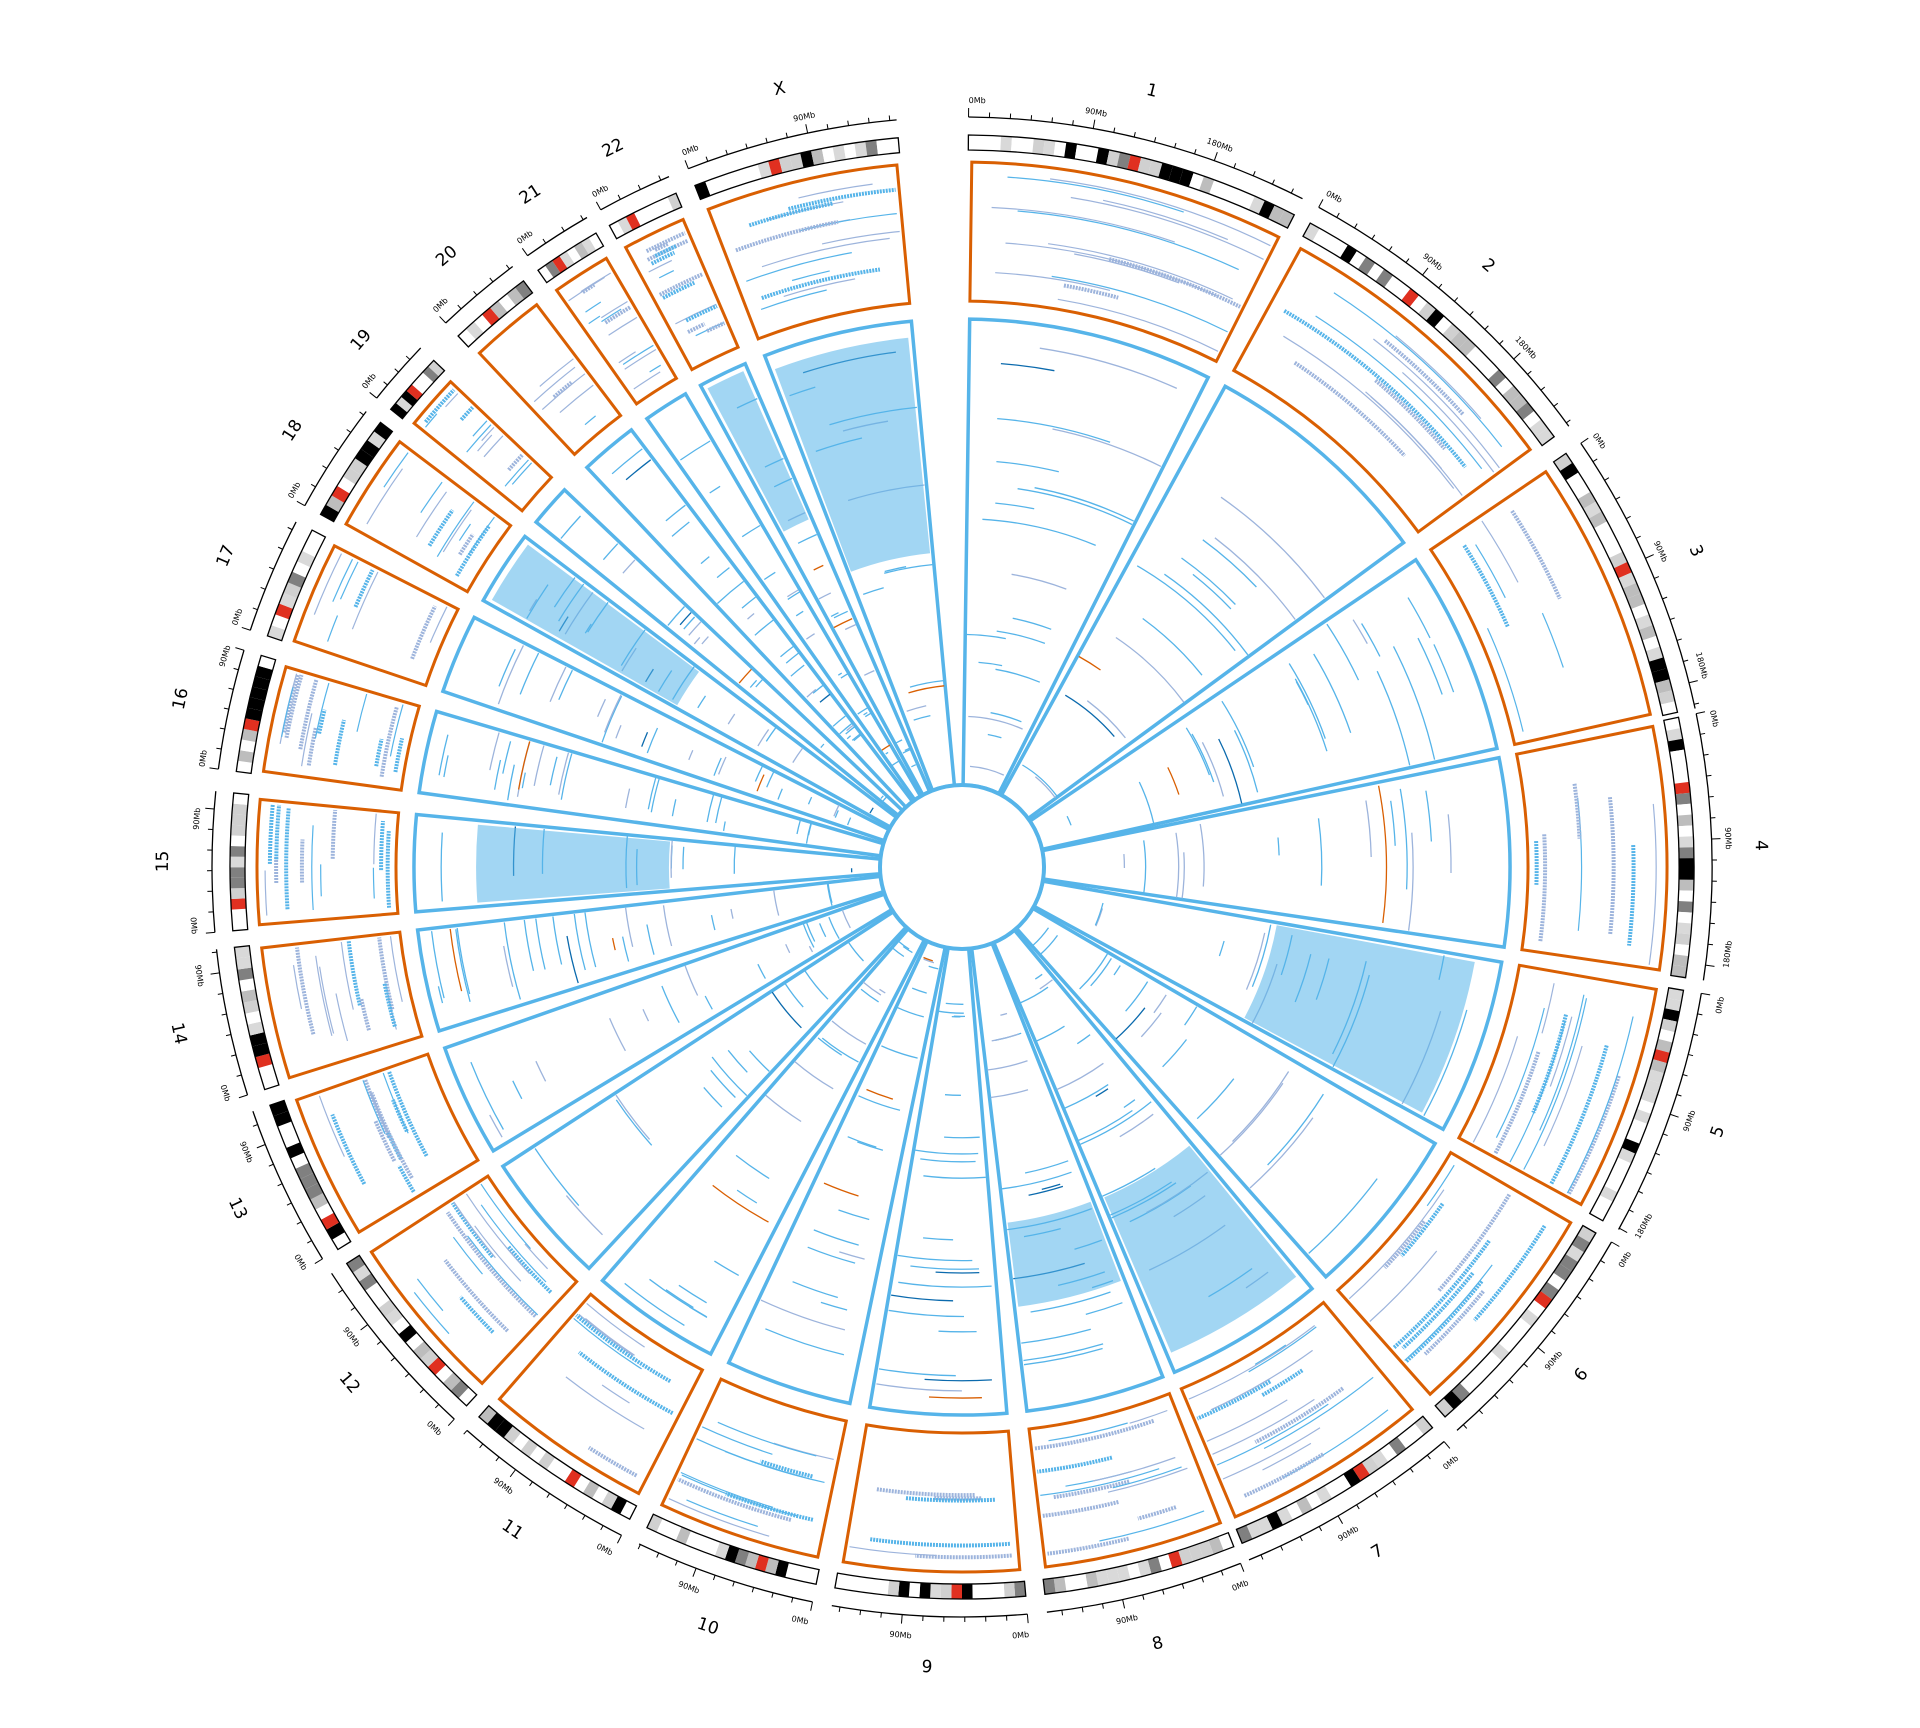  I want to click on tick-axis, so click(635, 193).